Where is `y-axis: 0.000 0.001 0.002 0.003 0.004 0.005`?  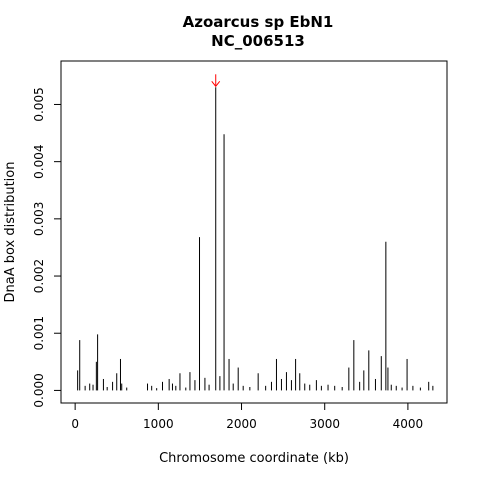
y-axis: 0.000 0.001 0.002 0.003 0.004 0.005 is located at coordinates (47, 247).